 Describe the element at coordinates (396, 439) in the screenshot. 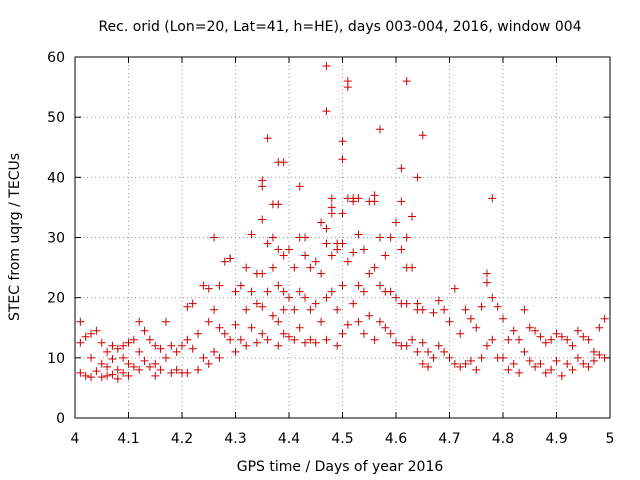

I see `x-tick-label: 4.6` at that location.